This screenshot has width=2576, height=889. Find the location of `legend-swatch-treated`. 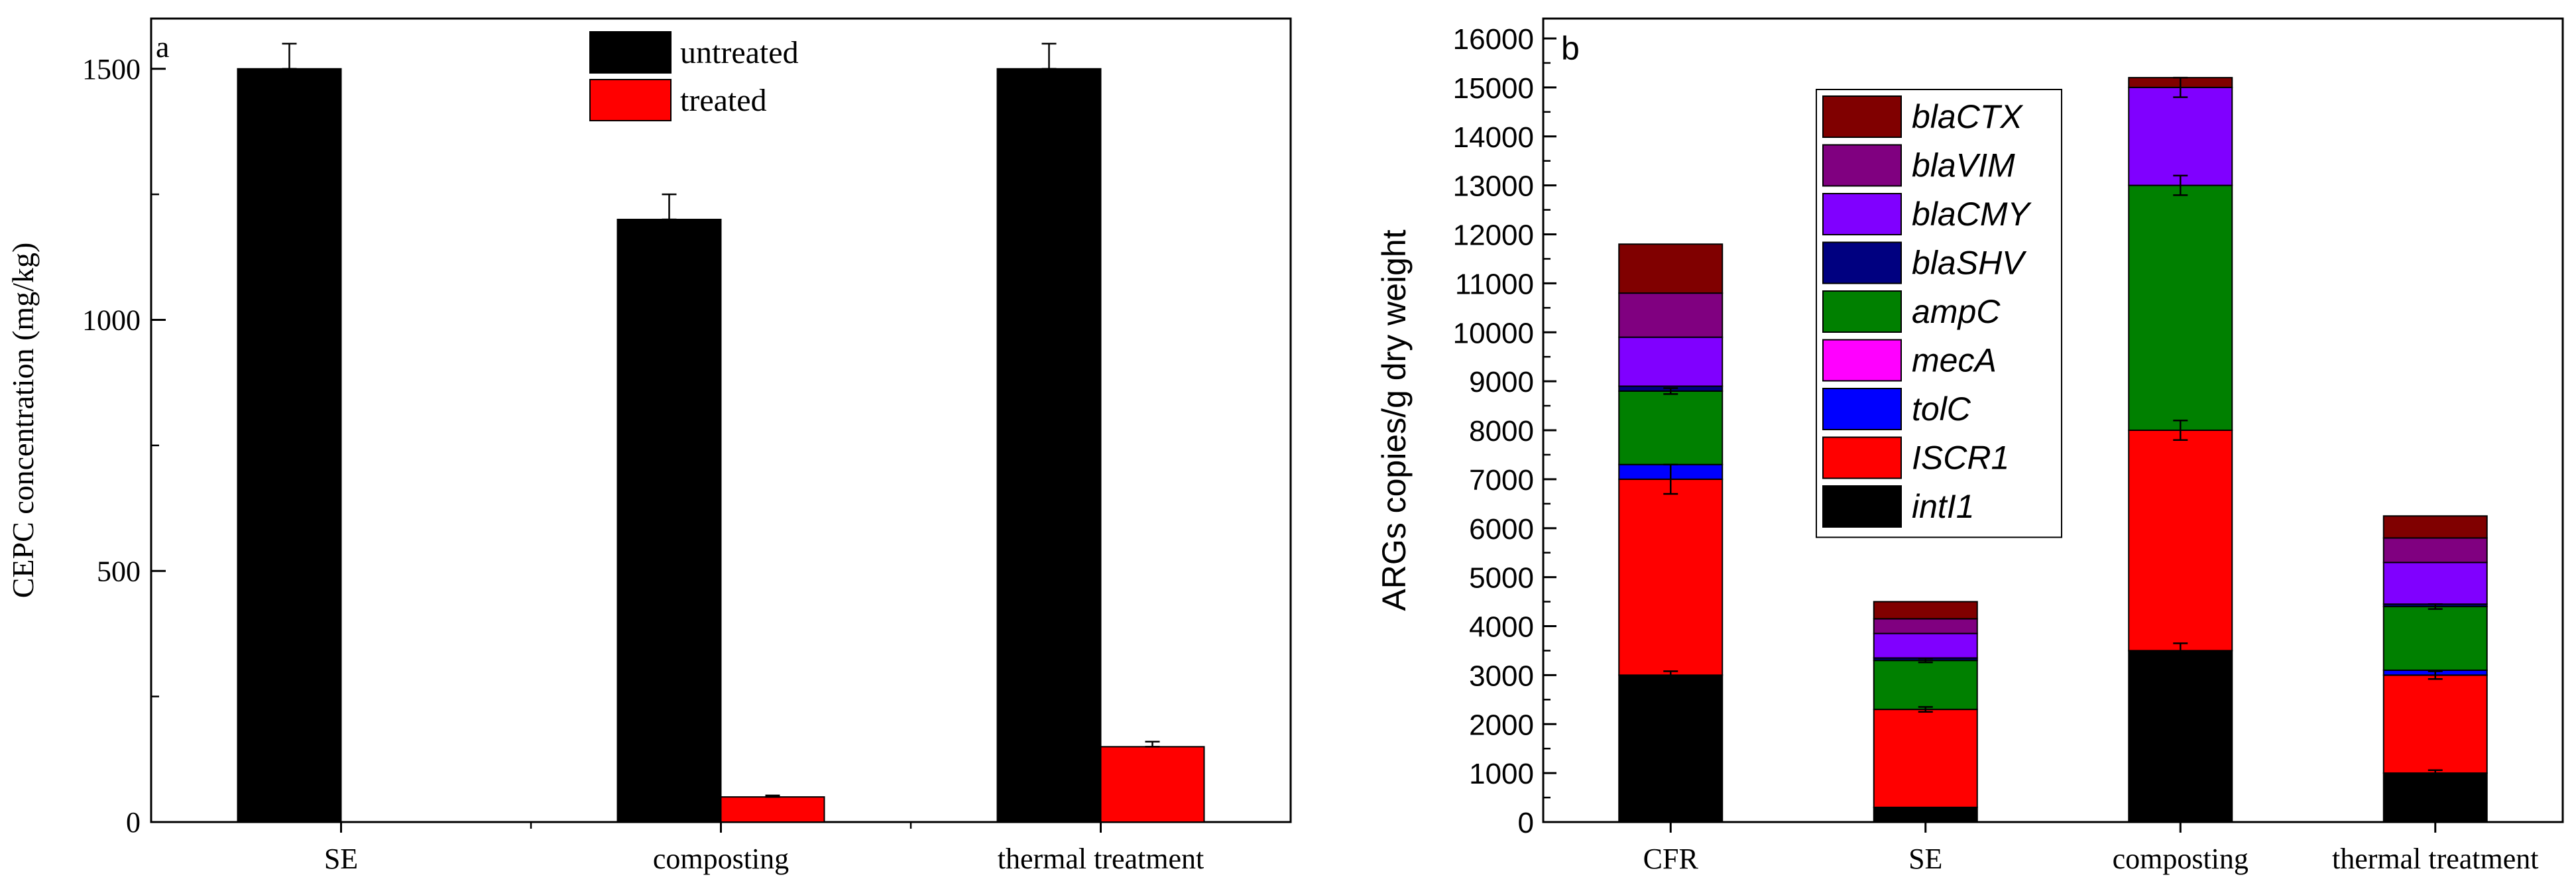

legend-swatch-treated is located at coordinates (630, 100).